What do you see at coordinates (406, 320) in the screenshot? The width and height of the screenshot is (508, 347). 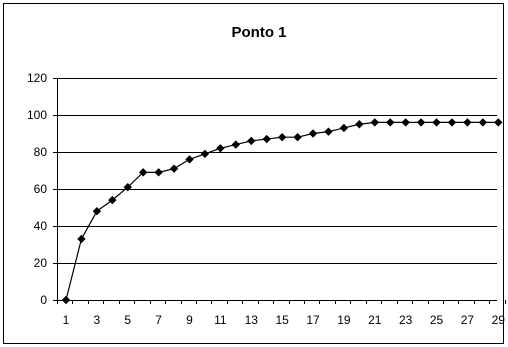 I see `x-tick-label-23: 23` at bounding box center [406, 320].